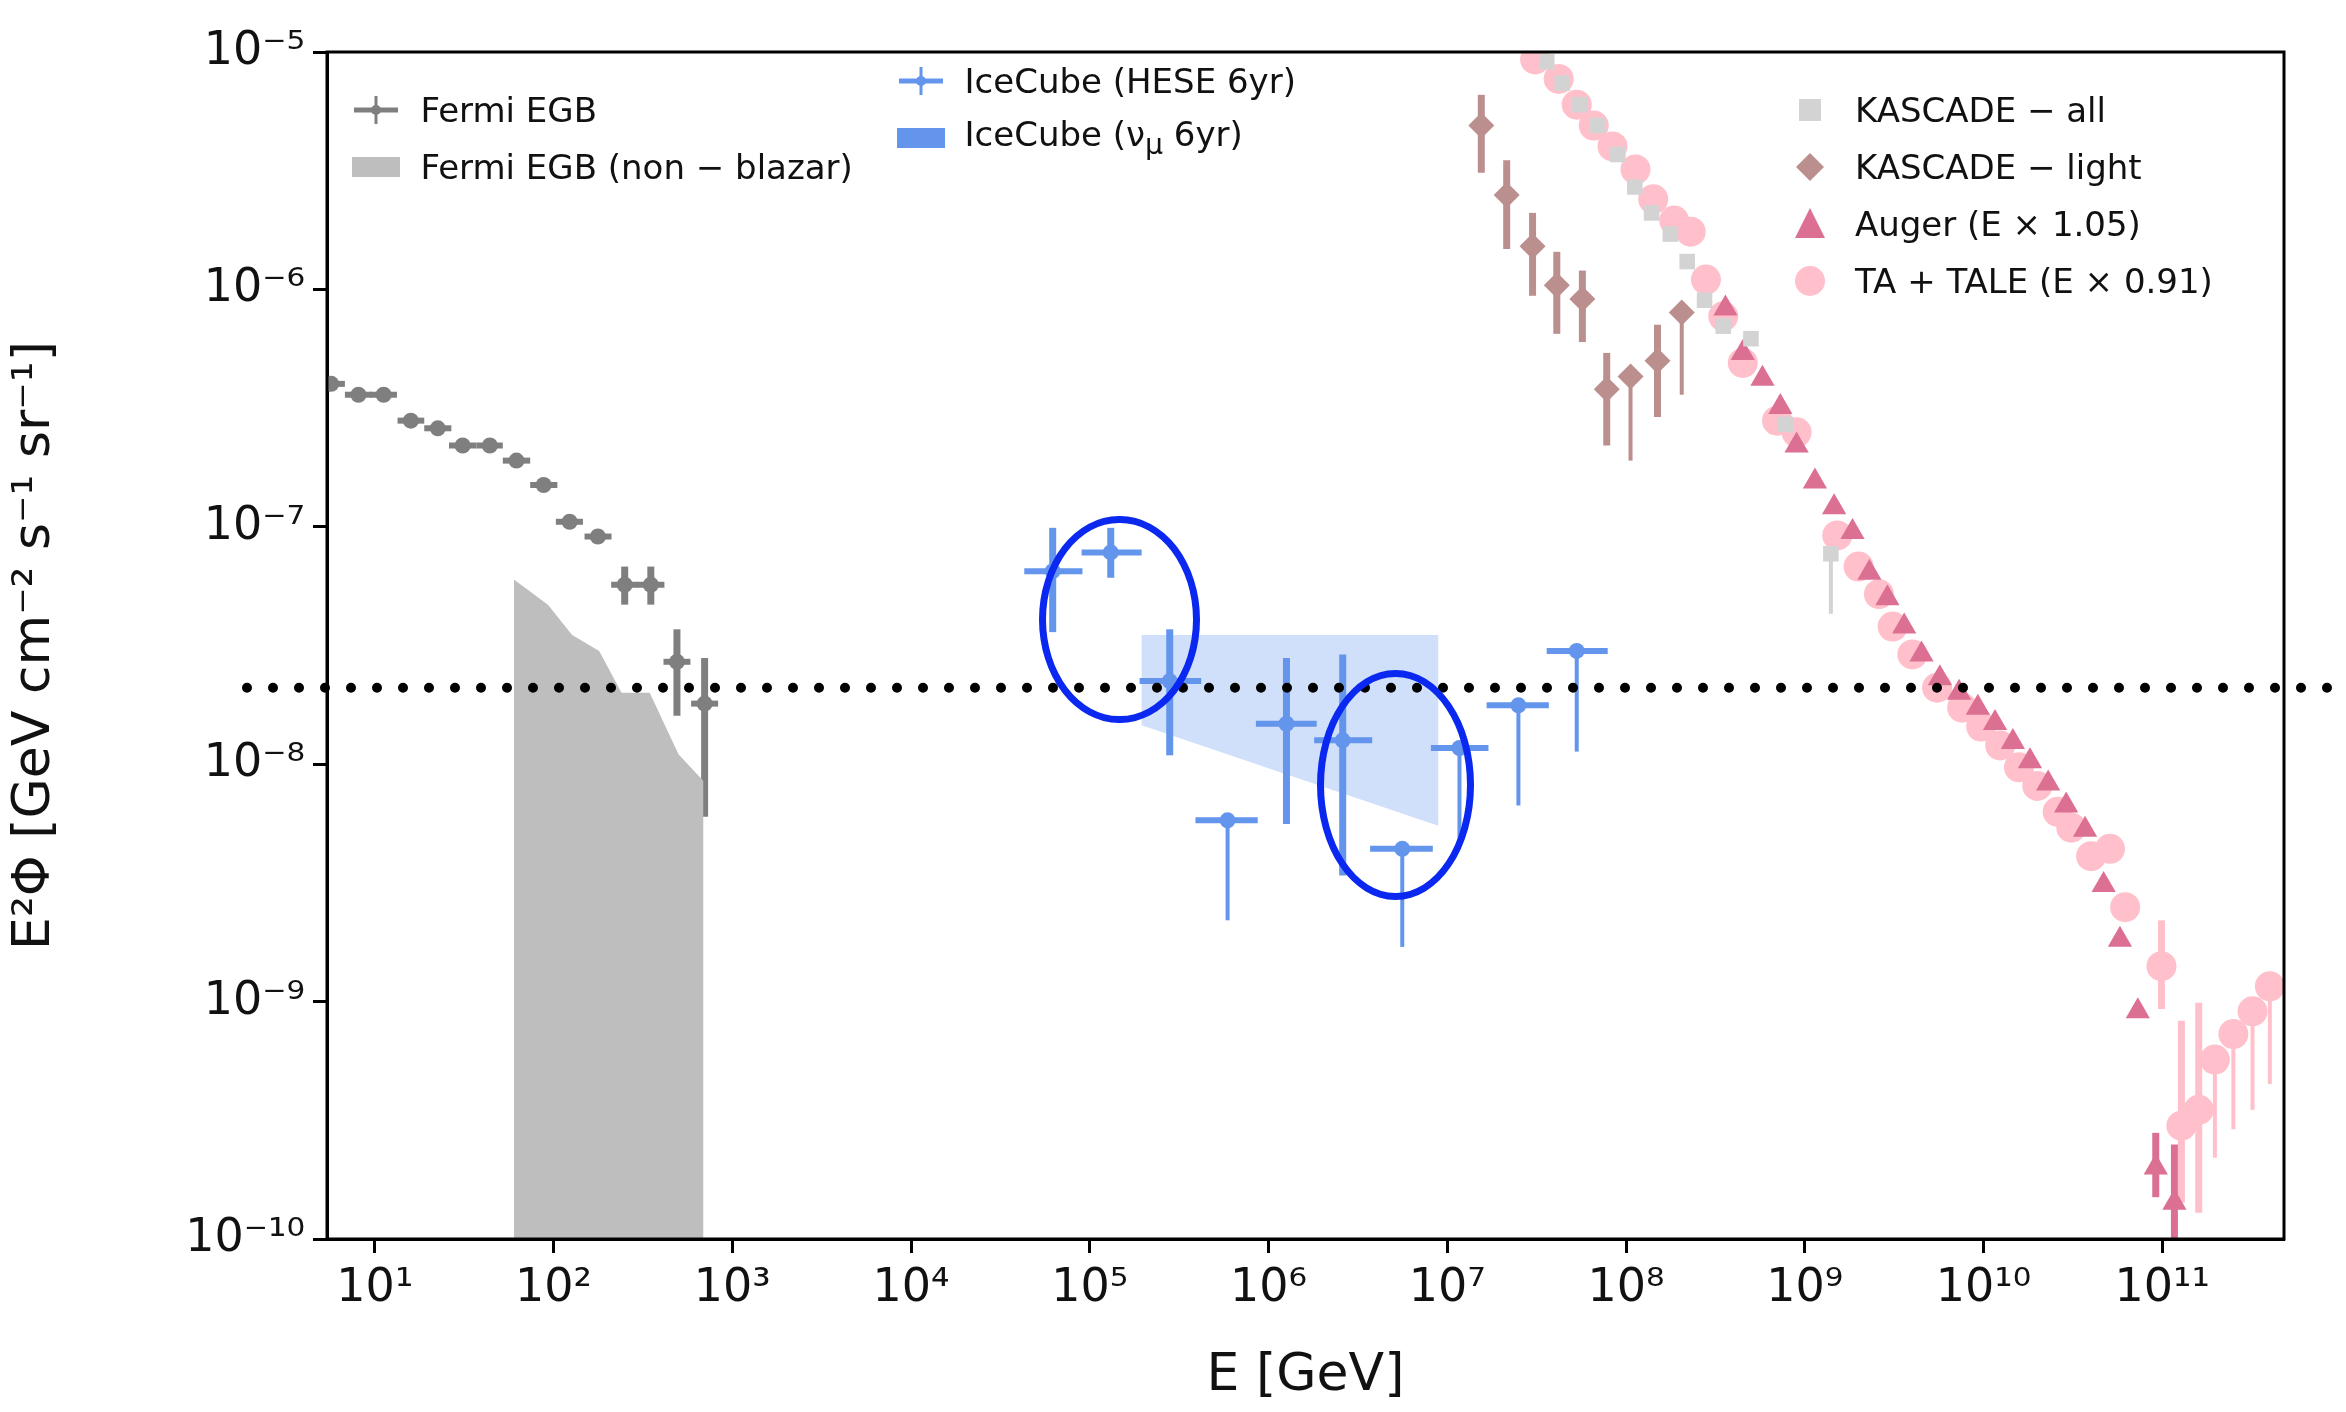 This screenshot has width=2346, height=1412. I want to click on x-tick-label: 10², so click(554, 1284).